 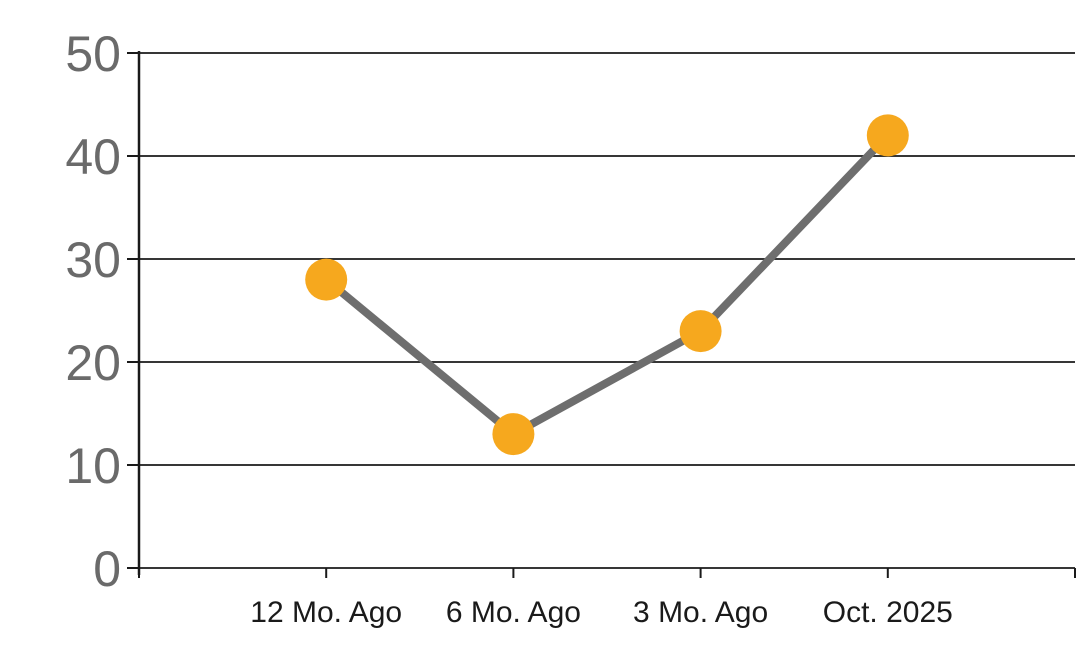 I want to click on y-axis-label: 20, so click(x=93, y=363).